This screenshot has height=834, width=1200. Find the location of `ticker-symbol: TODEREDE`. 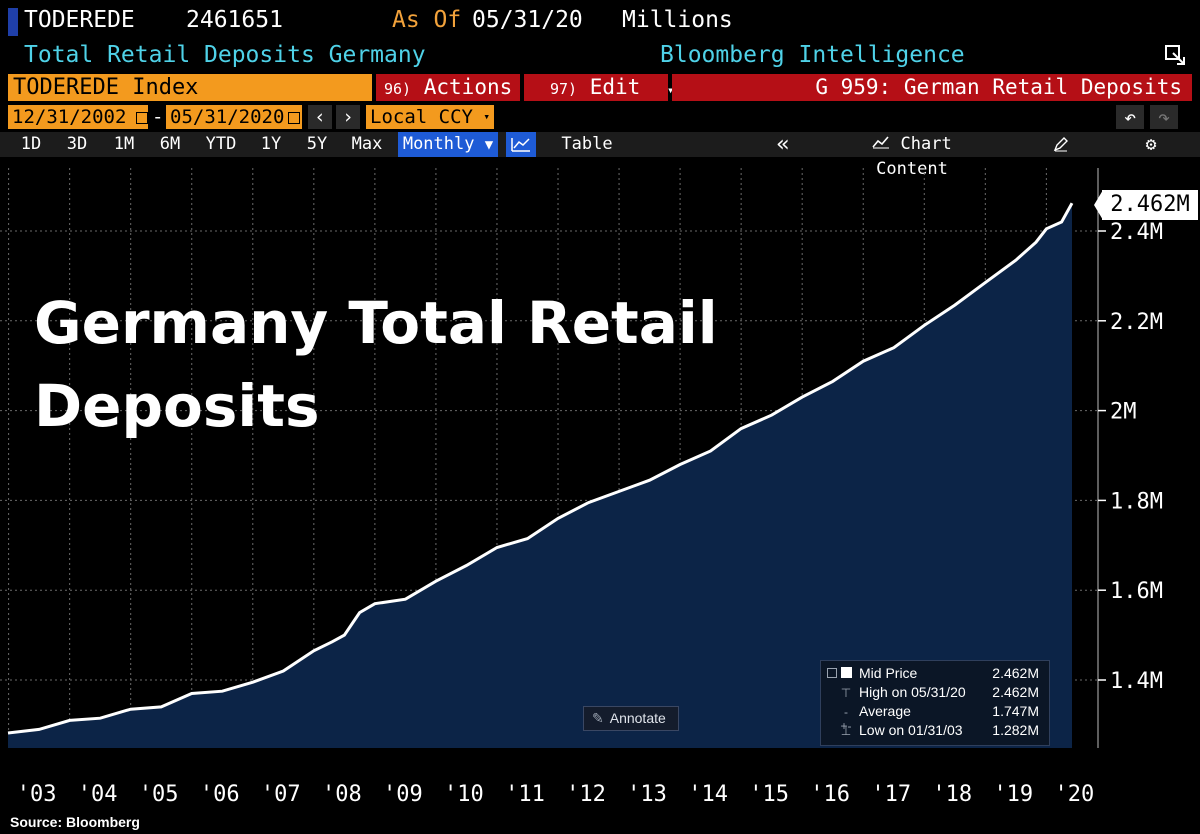

ticker-symbol: TODEREDE is located at coordinates (79, 20).